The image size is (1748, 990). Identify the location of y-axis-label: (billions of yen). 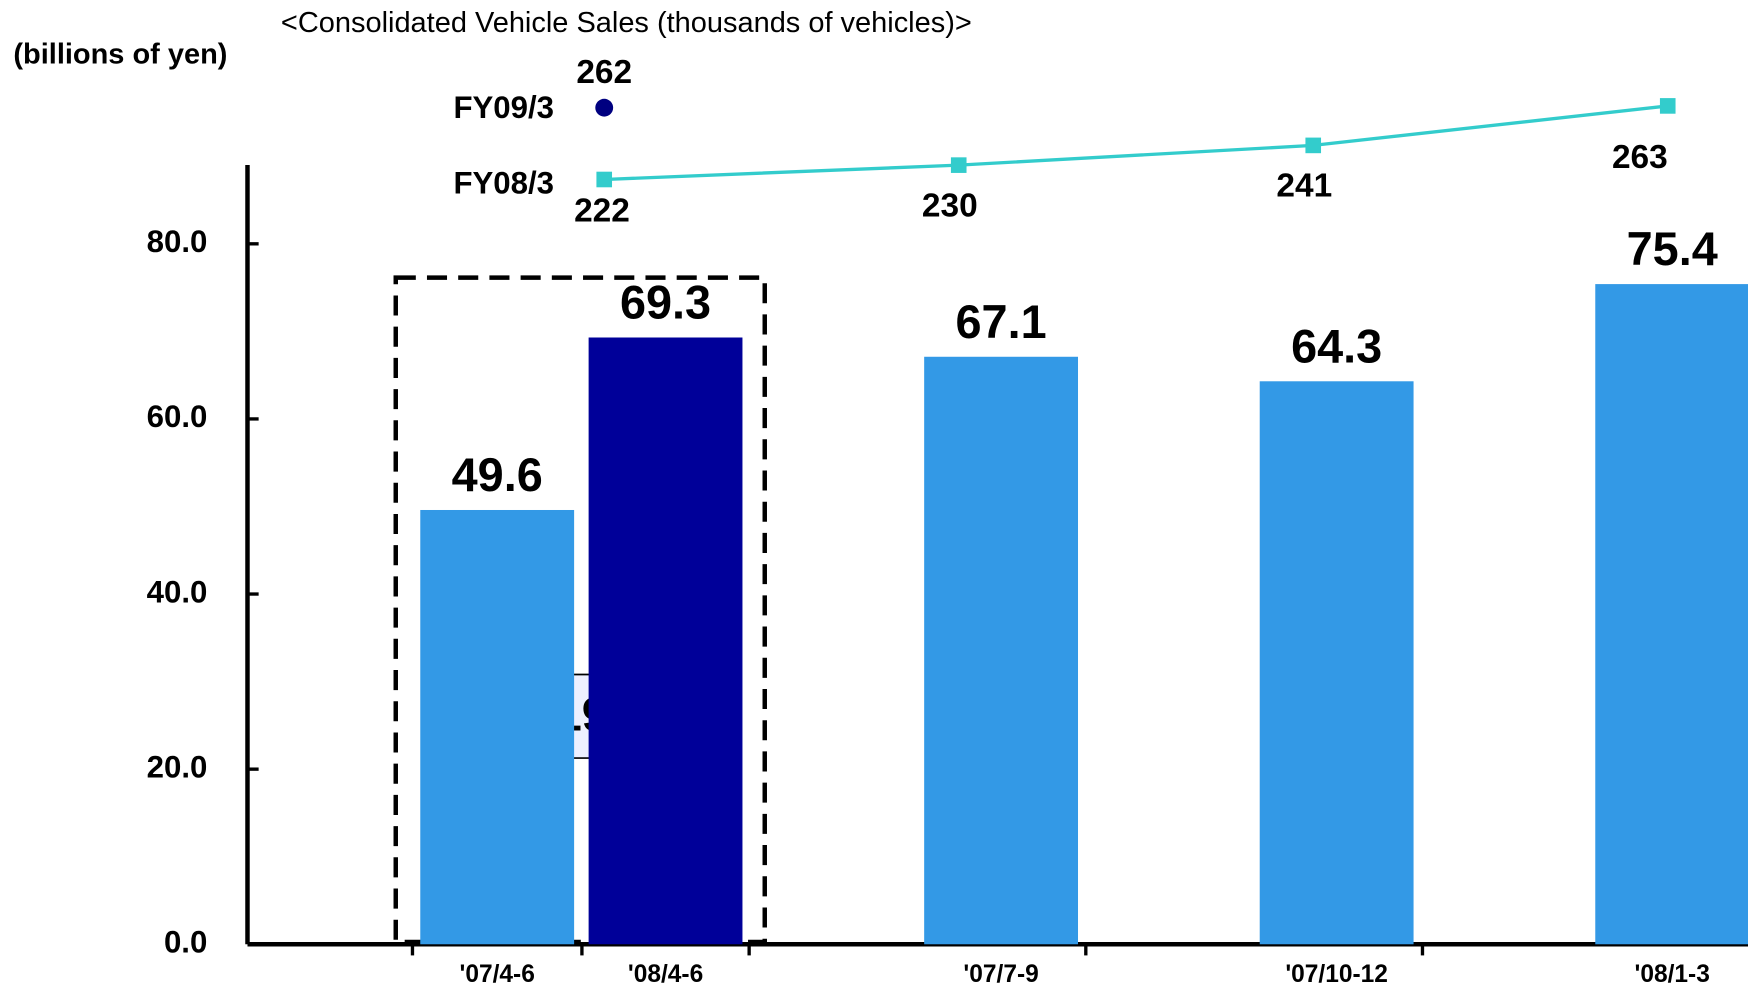
(120, 54).